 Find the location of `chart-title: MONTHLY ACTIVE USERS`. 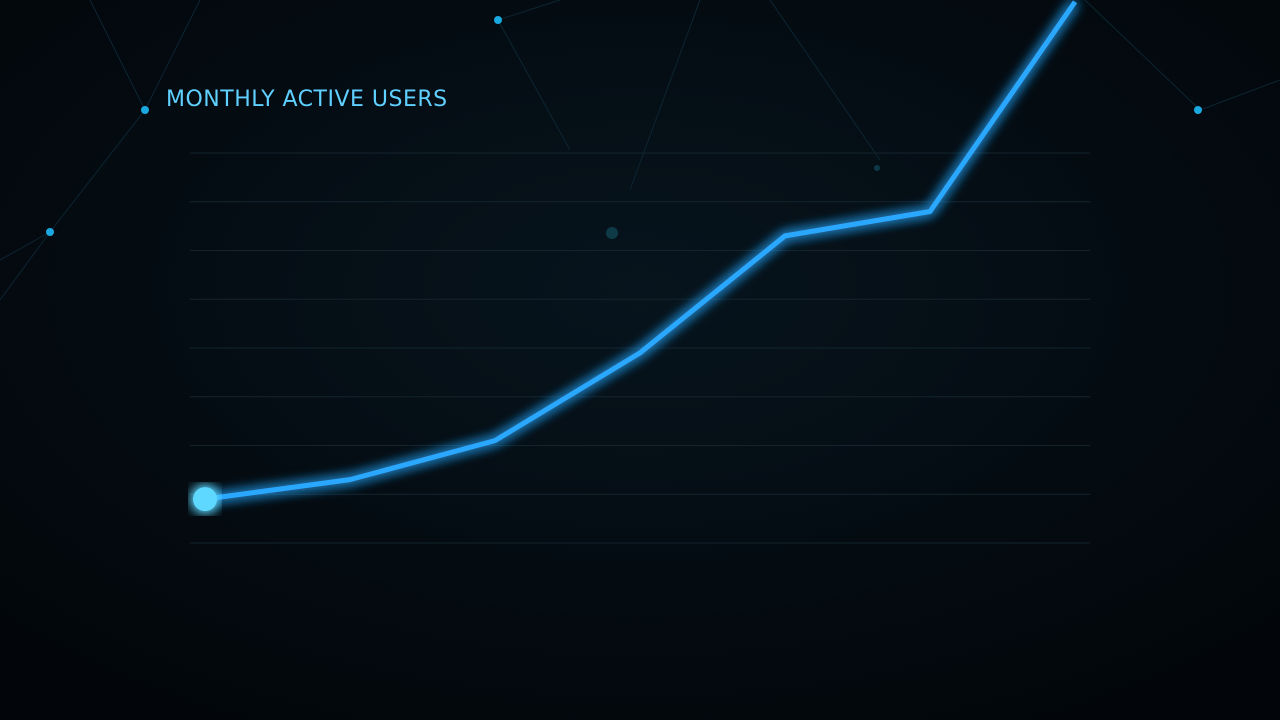

chart-title: MONTHLY ACTIVE USERS is located at coordinates (307, 99).